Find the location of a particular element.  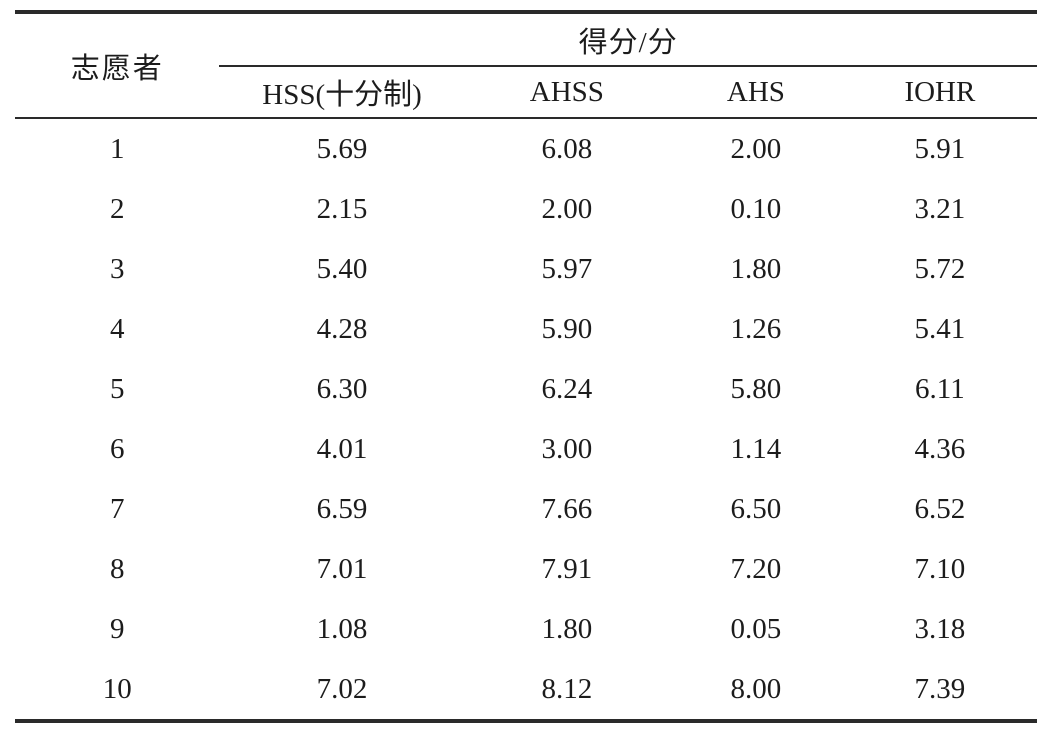

score-cell: 3.00 is located at coordinates (567, 448).